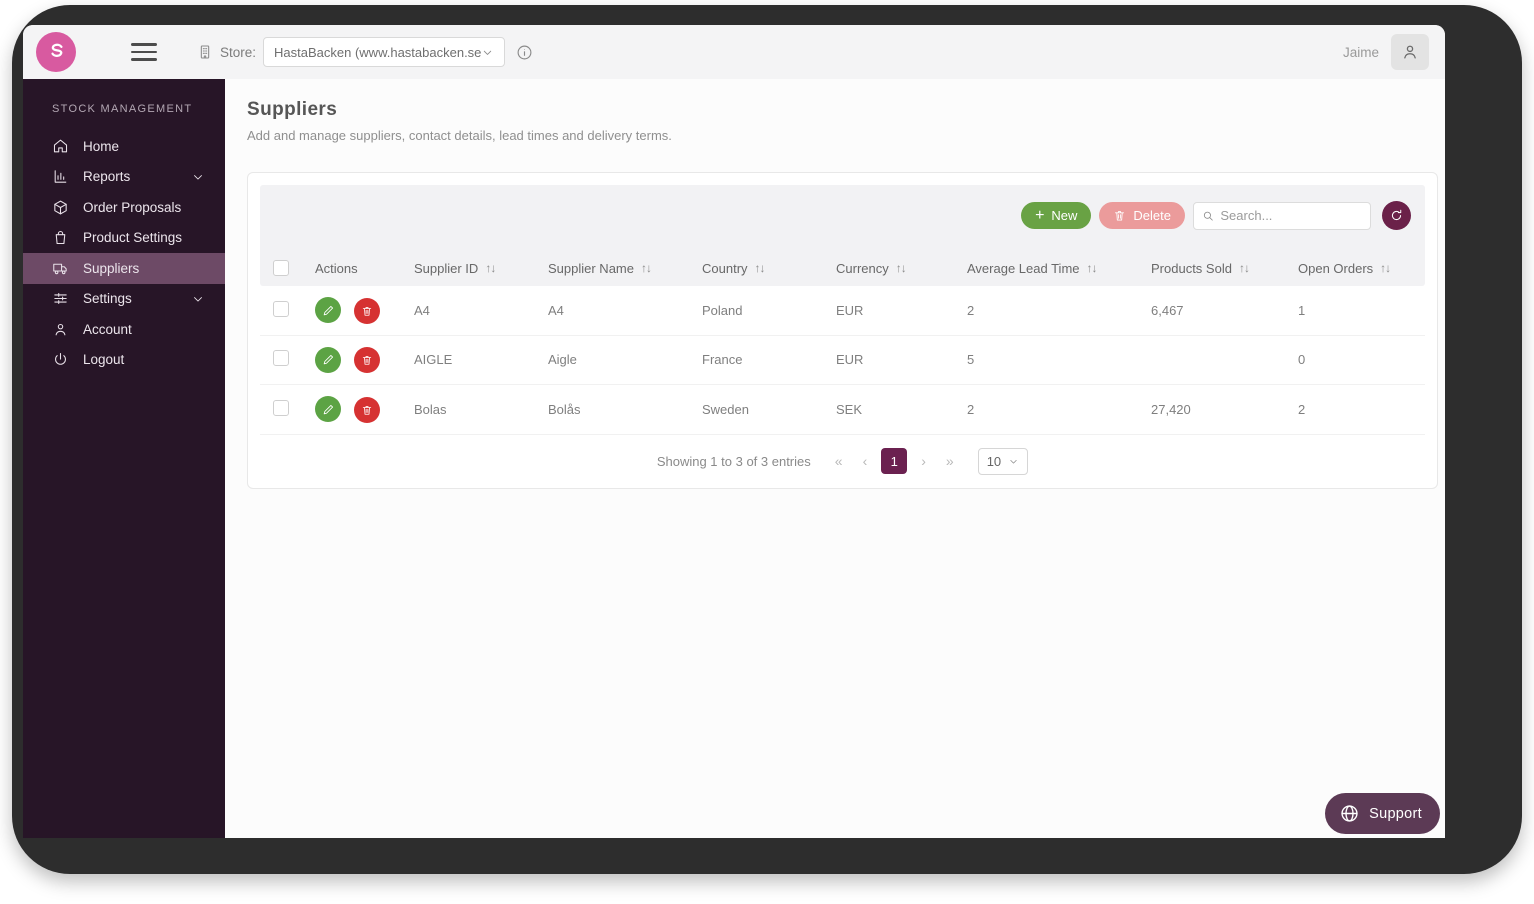 This screenshot has width=1534, height=904. I want to click on delete-selected-button: Delete, so click(1142, 215).